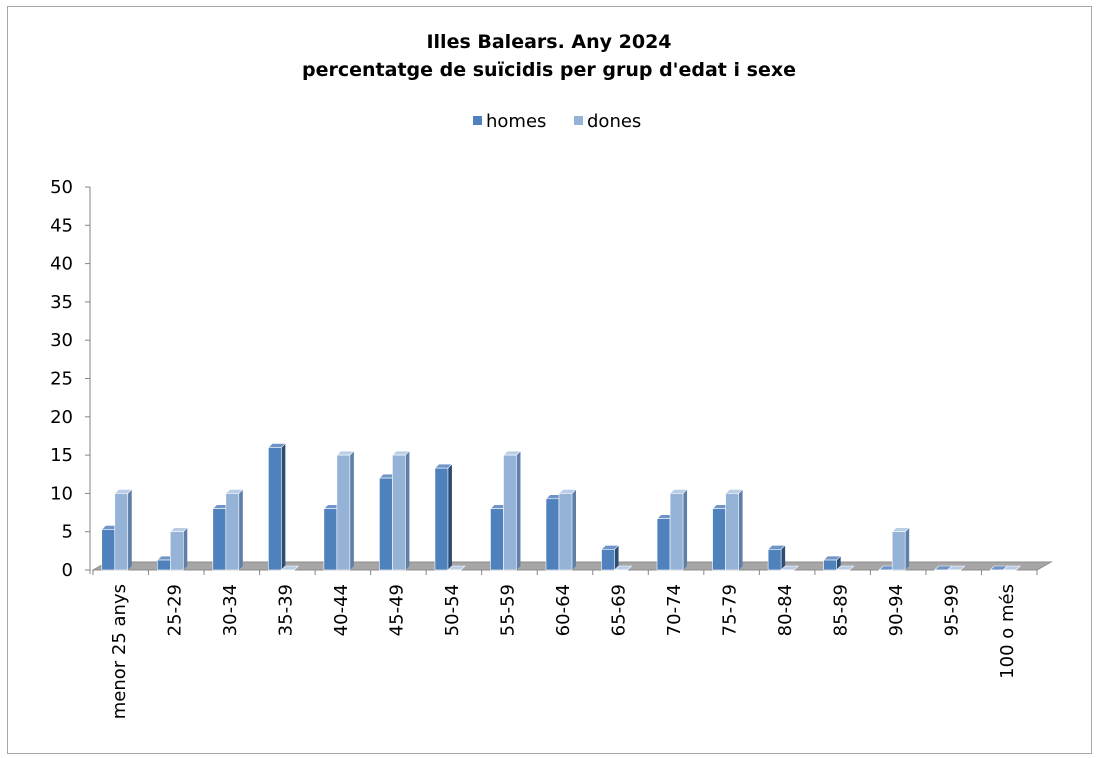 The height and width of the screenshot is (758, 1098). Describe the element at coordinates (452, 610) in the screenshot. I see `x-tick-label: 50-54` at that location.